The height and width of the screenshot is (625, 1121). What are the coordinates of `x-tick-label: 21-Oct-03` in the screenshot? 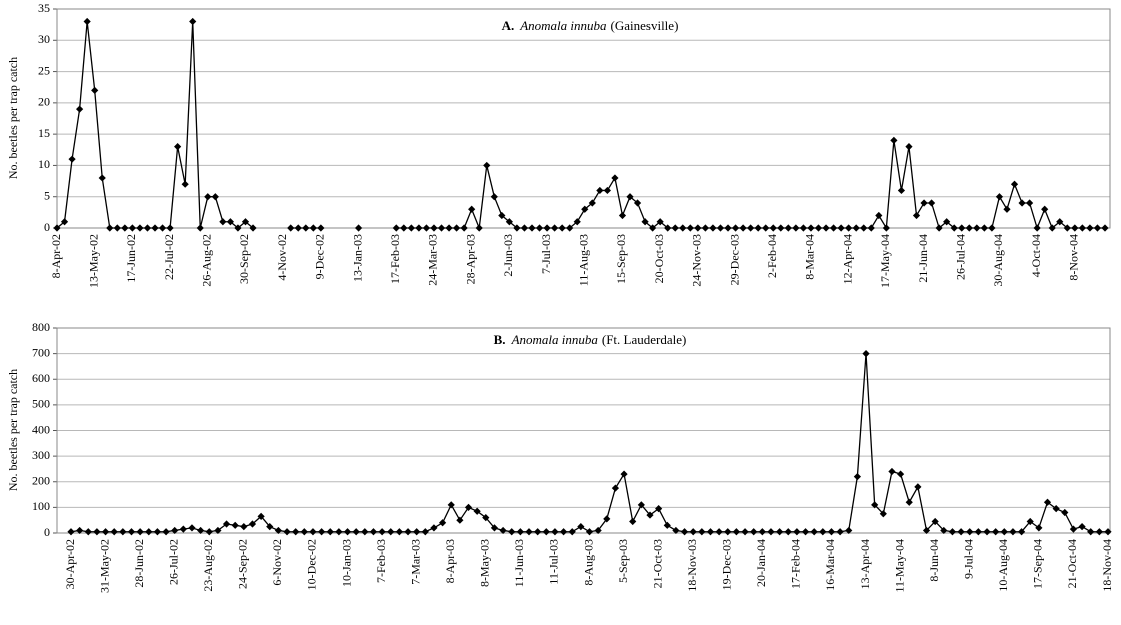 It's located at (657, 563).